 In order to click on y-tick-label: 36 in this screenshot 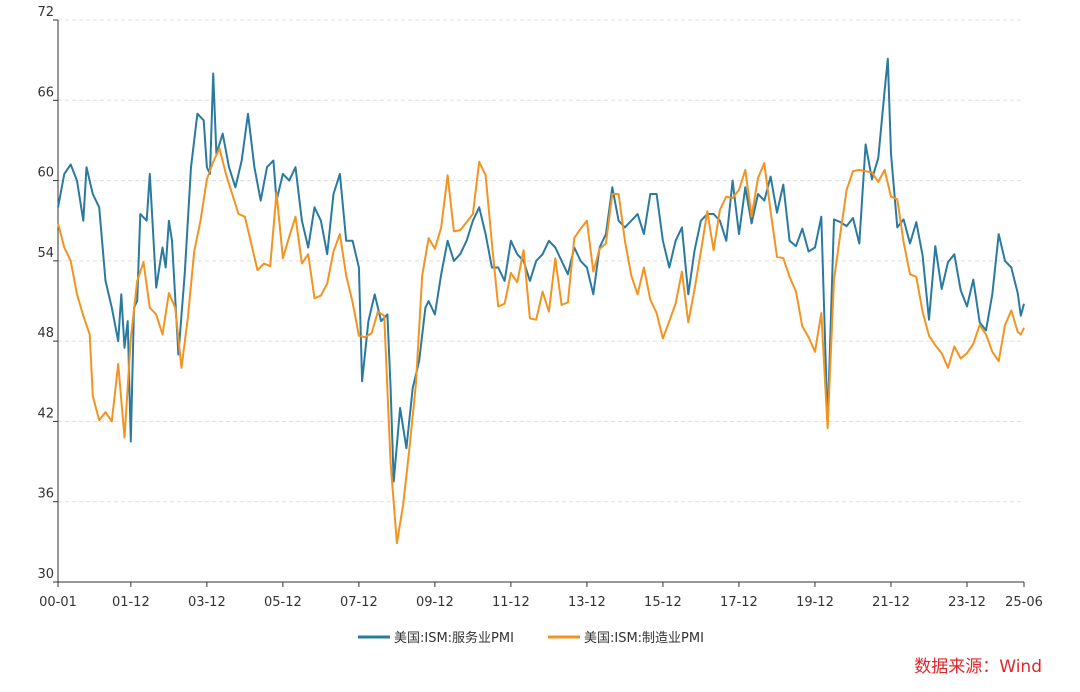, I will do `click(45, 494)`.